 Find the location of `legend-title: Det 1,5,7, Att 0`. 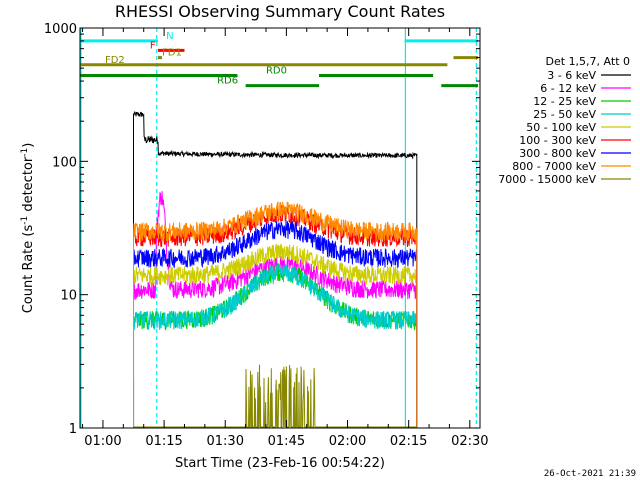

legend-title: Det 1,5,7, Att 0 is located at coordinates (588, 61).